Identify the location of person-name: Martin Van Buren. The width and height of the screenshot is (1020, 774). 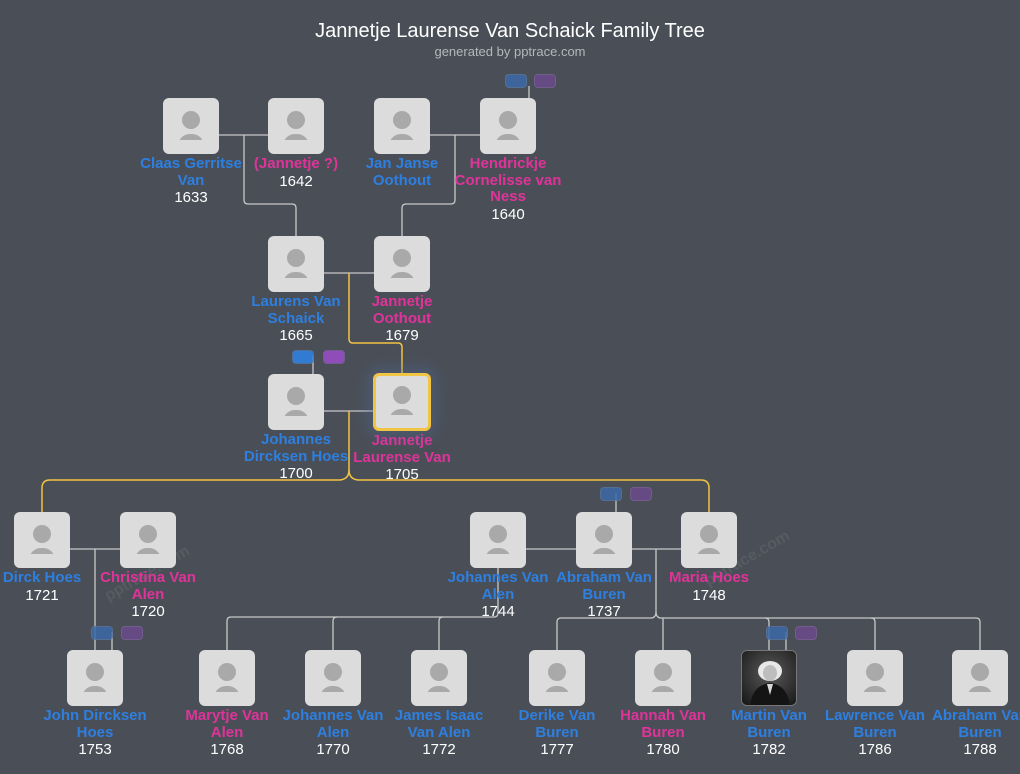
(769, 724).